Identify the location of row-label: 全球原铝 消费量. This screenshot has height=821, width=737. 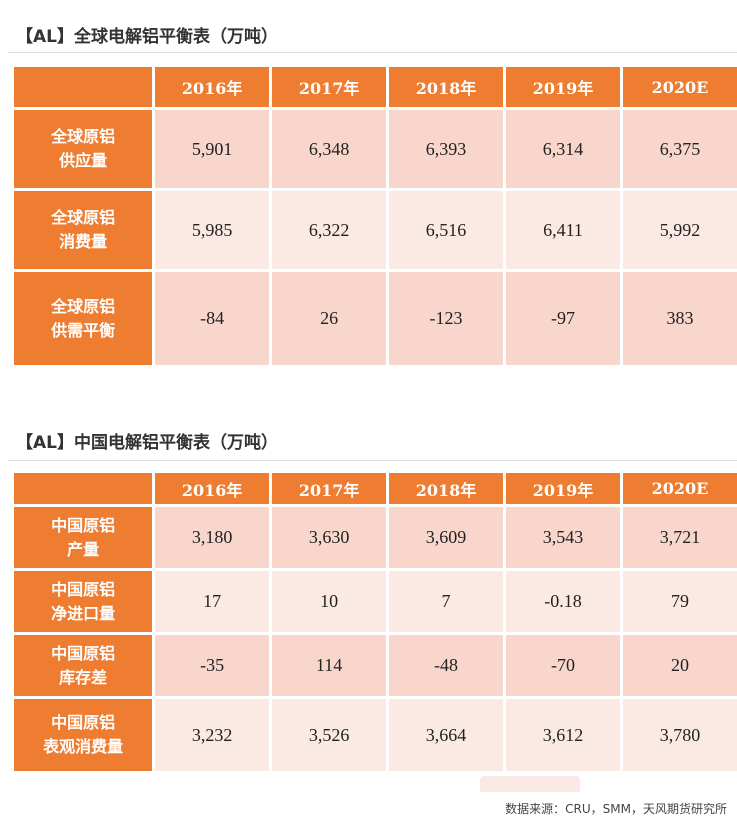
(83, 230).